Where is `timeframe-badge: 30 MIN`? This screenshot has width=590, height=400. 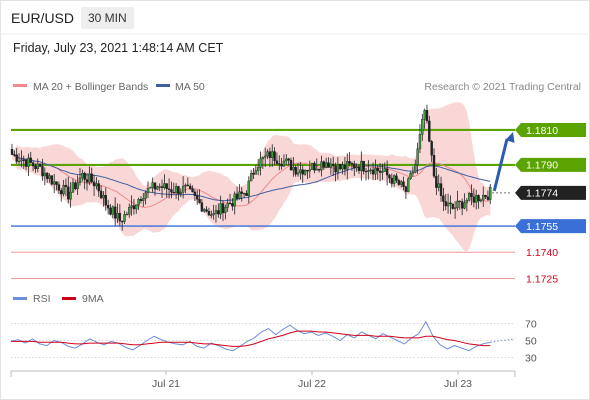 timeframe-badge: 30 MIN is located at coordinates (107, 18).